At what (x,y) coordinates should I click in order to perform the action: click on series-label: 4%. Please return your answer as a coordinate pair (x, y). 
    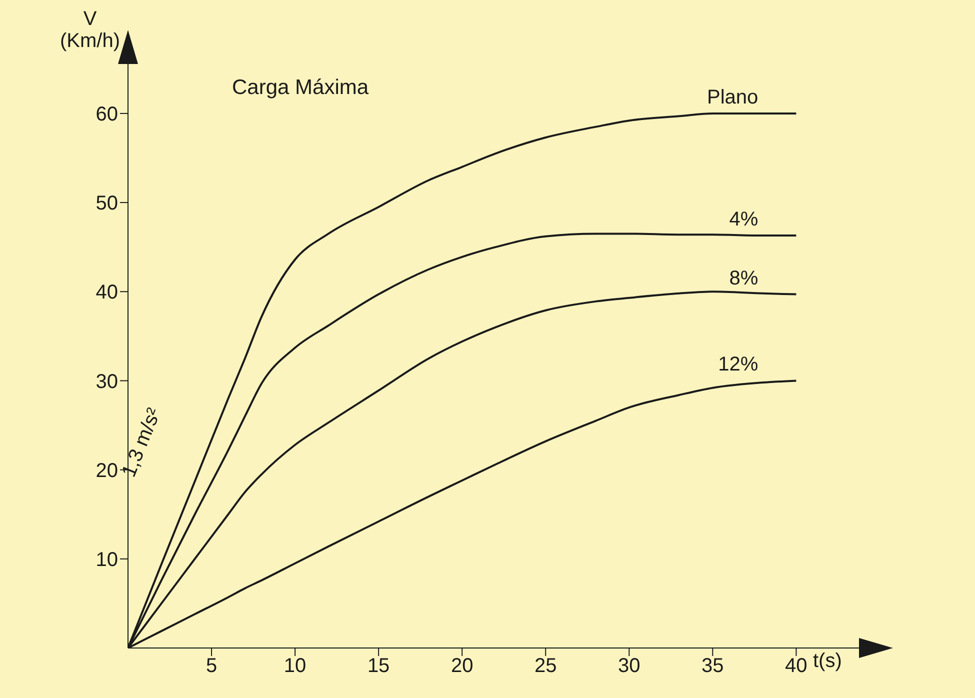
    Looking at the image, I should click on (743, 219).